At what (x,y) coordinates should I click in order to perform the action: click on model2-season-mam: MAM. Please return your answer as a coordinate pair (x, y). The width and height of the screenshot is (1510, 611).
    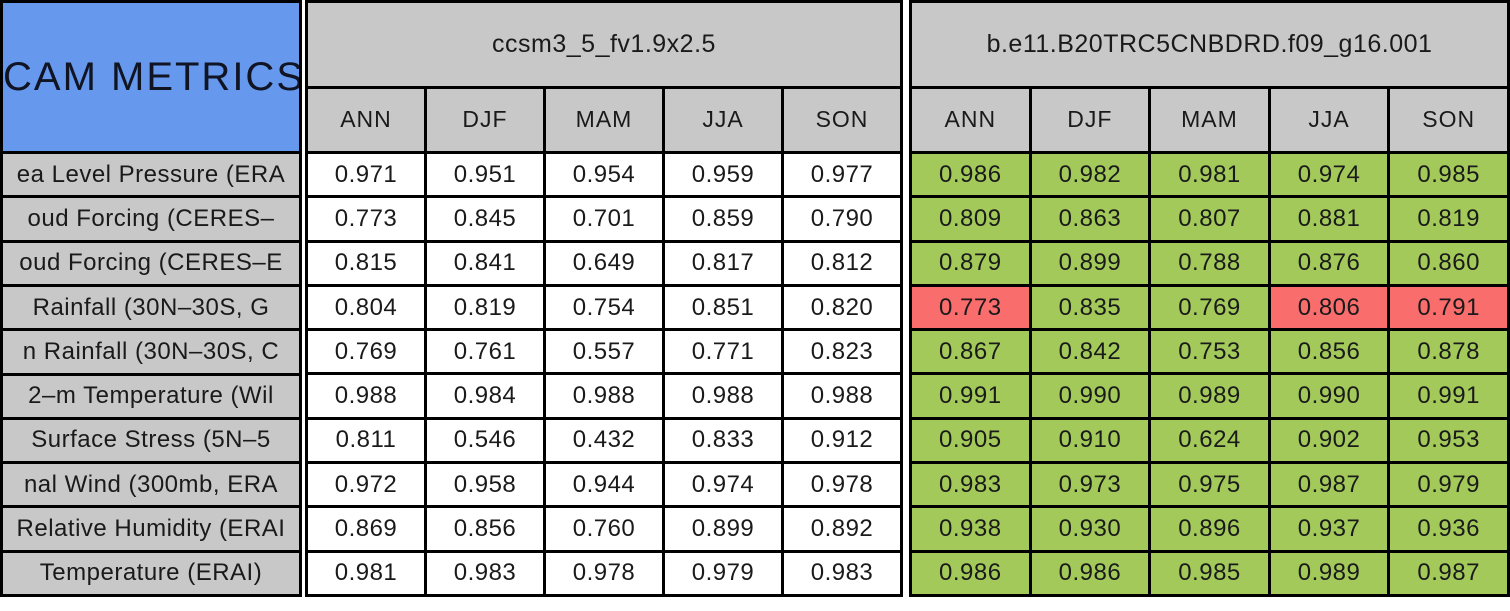
    Looking at the image, I should click on (1209, 120).